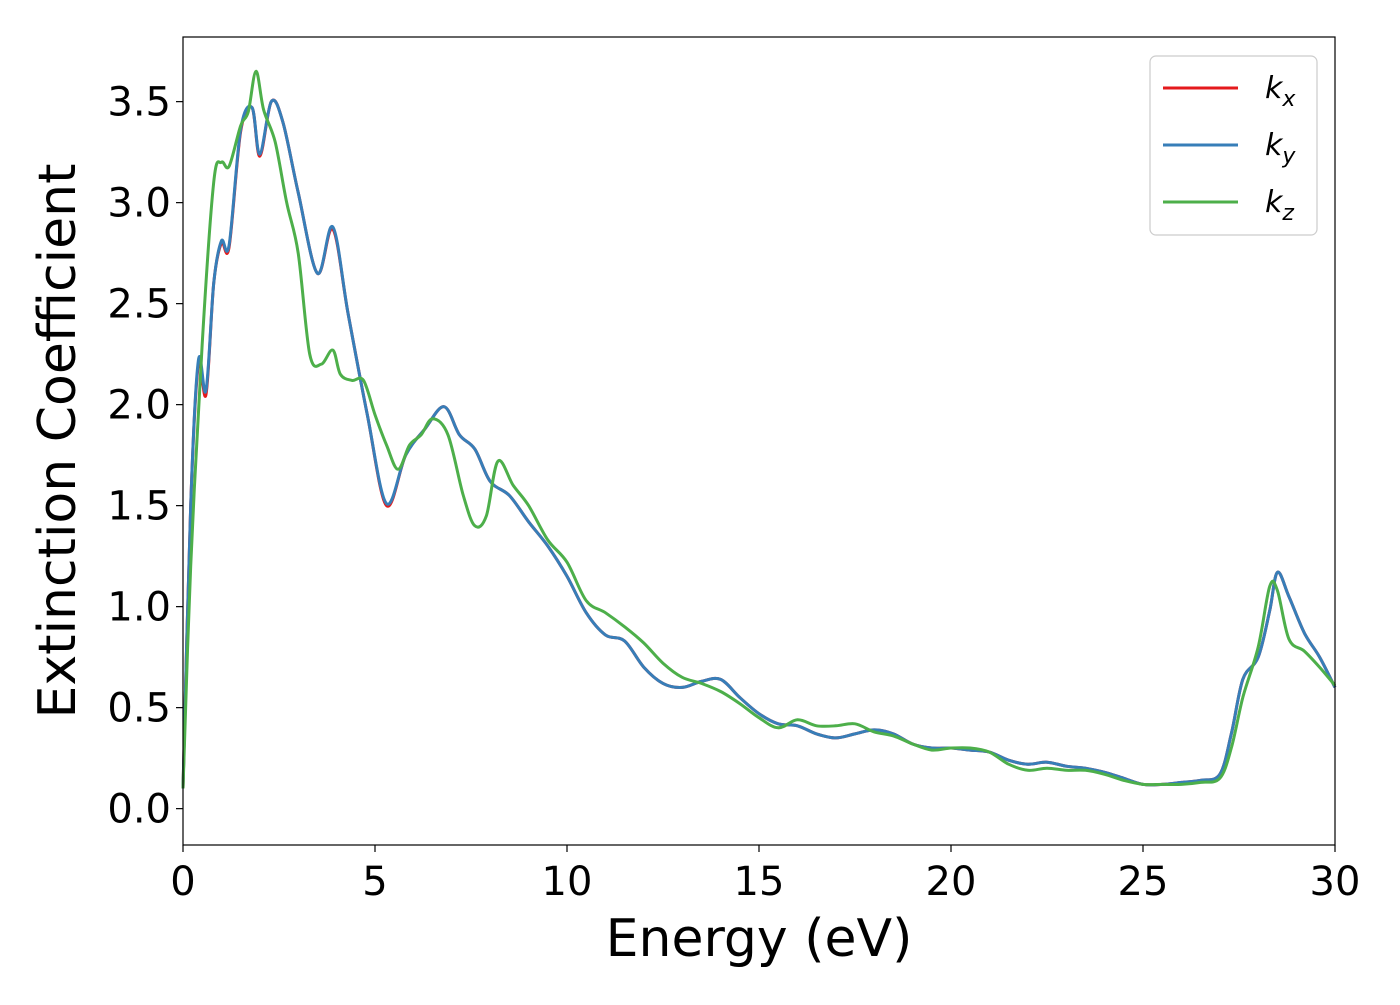  I want to click on x-tick-label: 25, so click(1143, 882).